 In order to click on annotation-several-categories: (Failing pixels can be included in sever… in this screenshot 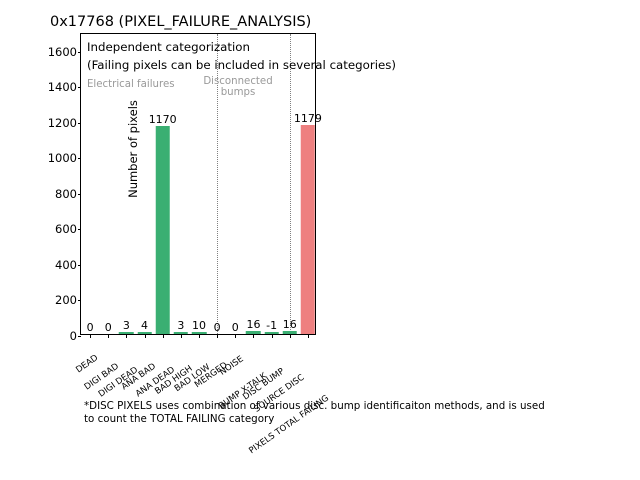, I will do `click(242, 65)`.